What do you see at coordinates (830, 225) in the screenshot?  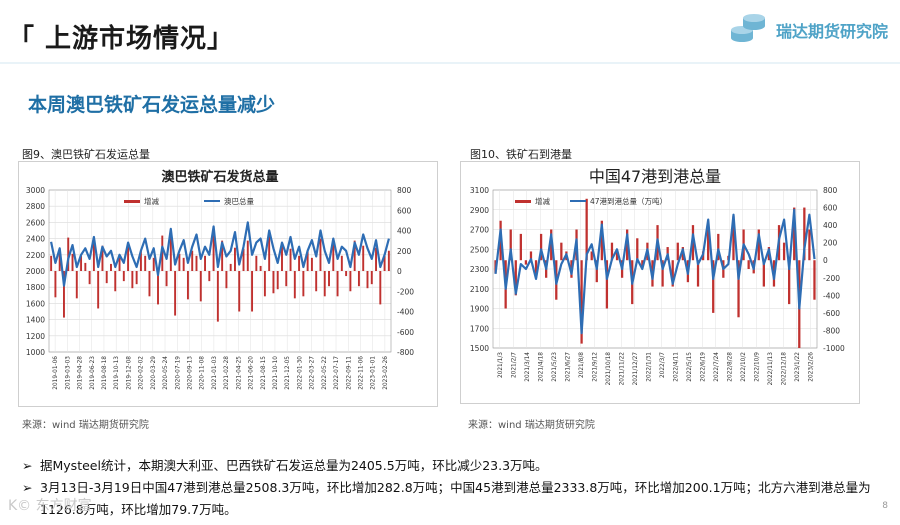 I see `y-right-tick-label: 400` at bounding box center [830, 225].